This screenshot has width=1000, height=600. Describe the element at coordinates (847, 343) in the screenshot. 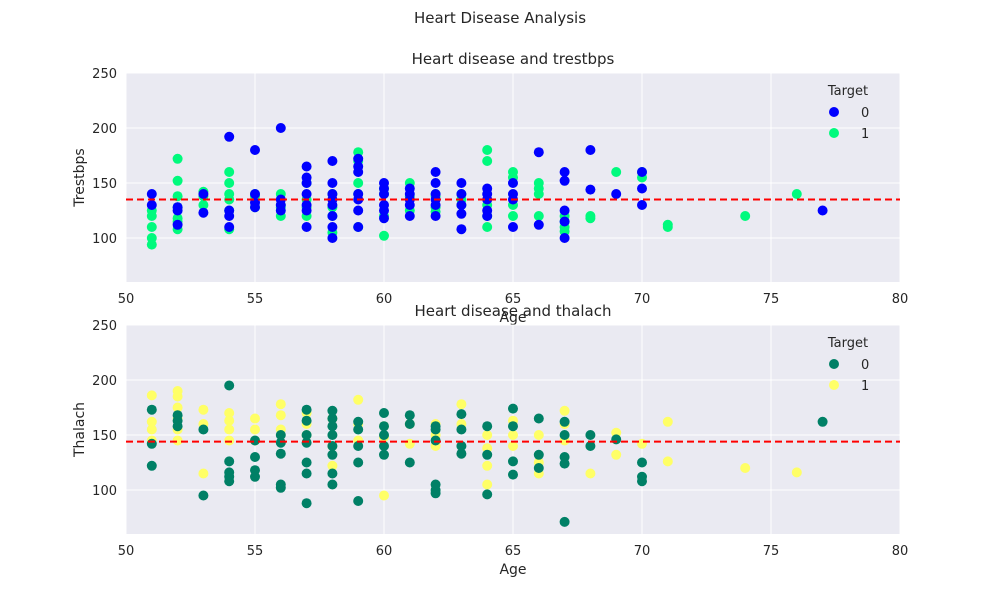

I see `legend-title: Target` at that location.